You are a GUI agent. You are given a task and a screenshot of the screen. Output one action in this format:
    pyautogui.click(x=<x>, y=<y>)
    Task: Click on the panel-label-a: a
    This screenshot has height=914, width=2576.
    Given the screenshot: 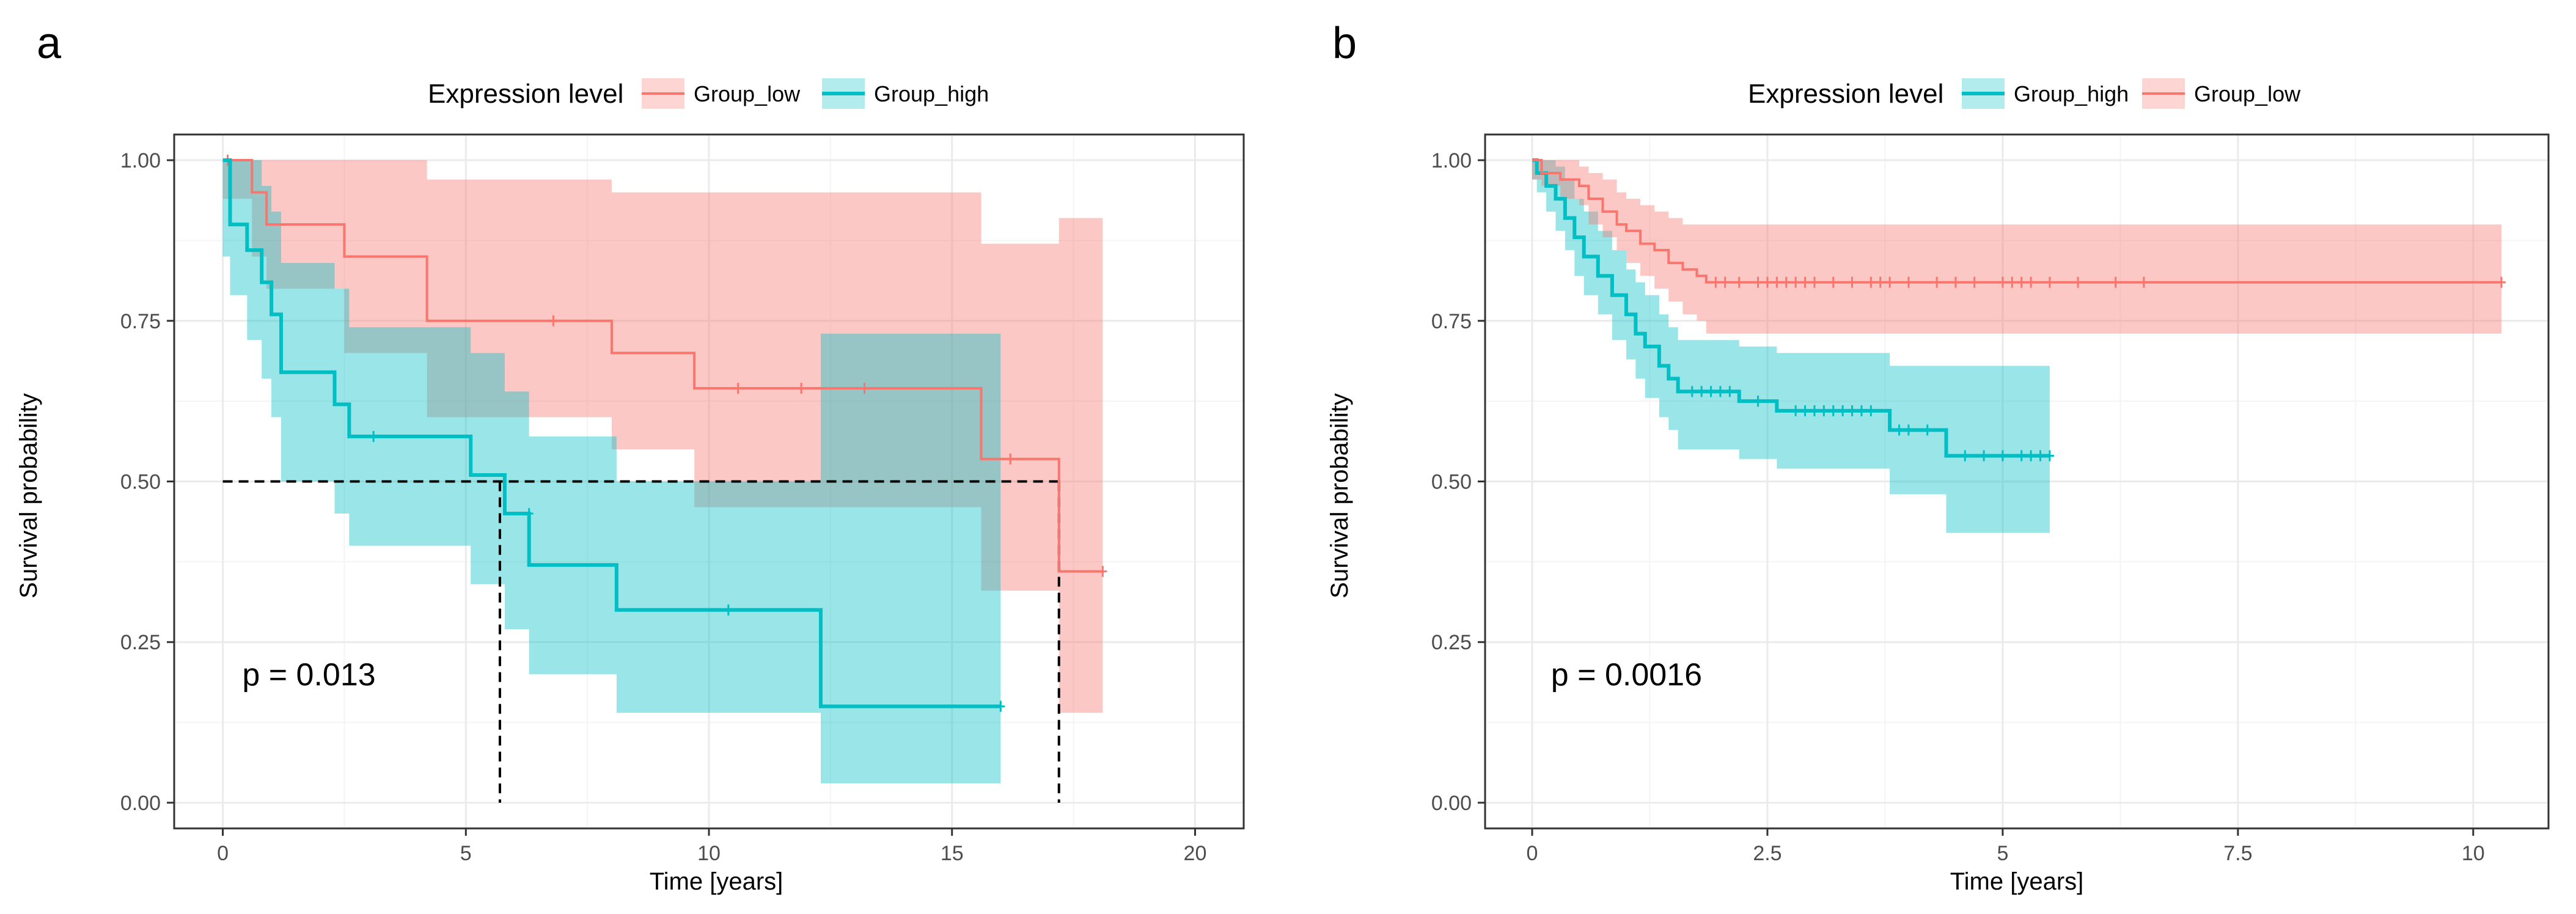 What is the action you would take?
    pyautogui.click(x=49, y=43)
    